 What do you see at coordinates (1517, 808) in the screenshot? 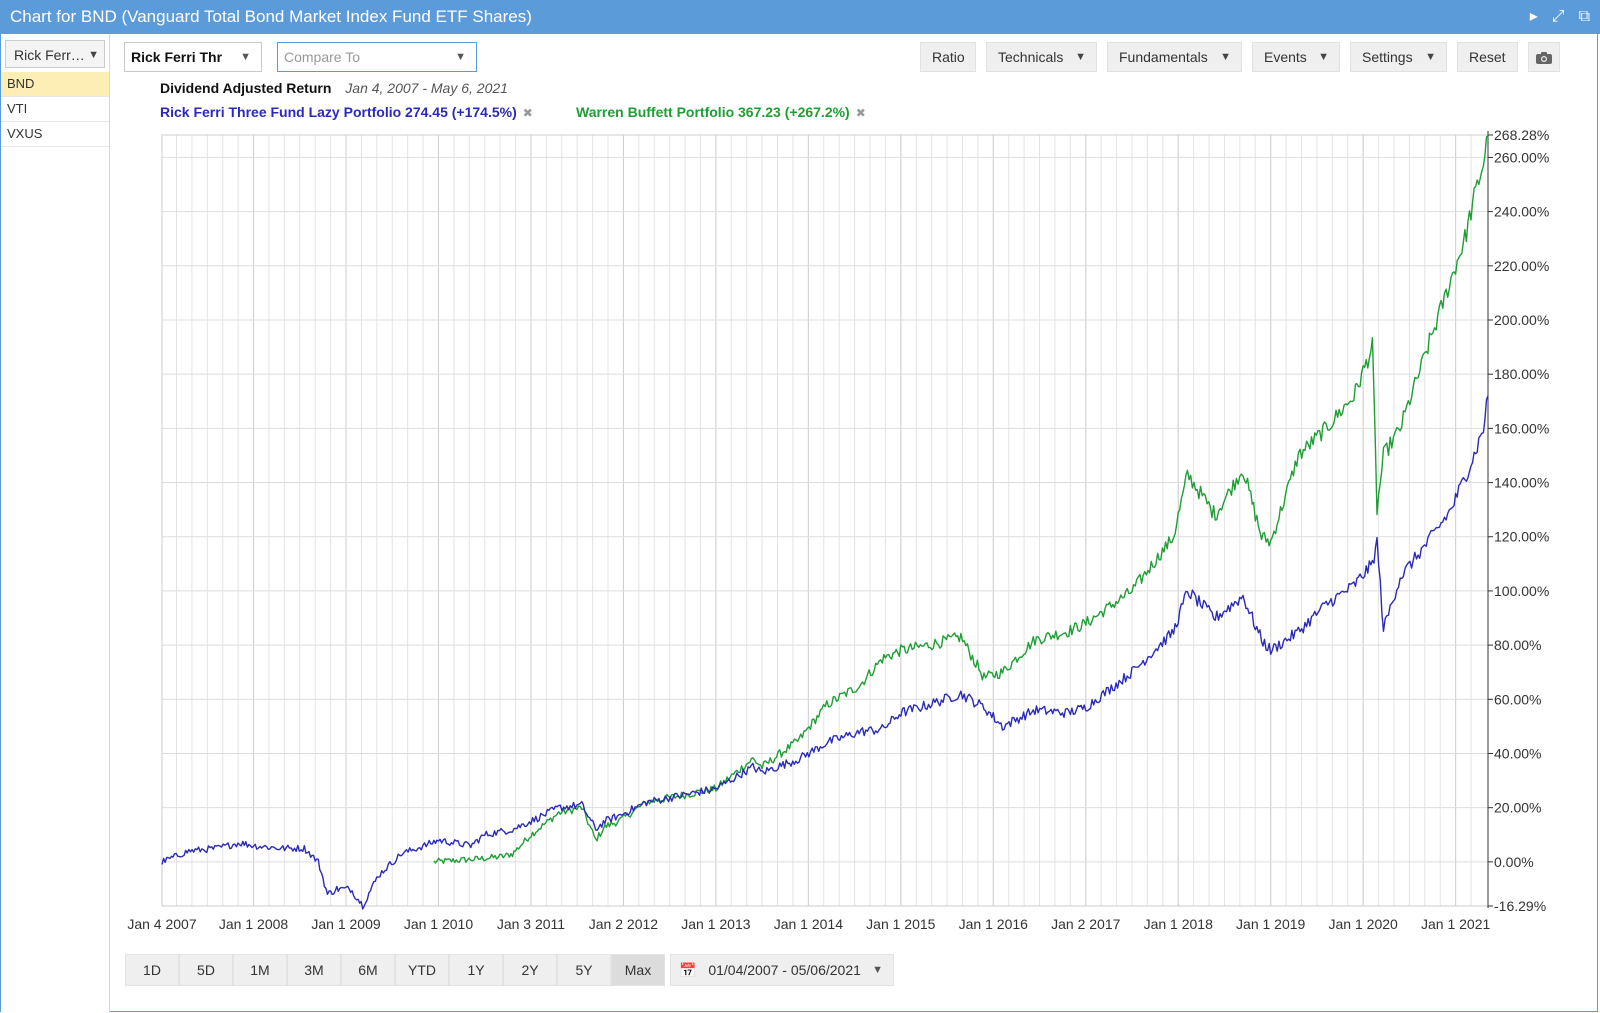
I see `y-tick-label: 20.00%` at bounding box center [1517, 808].